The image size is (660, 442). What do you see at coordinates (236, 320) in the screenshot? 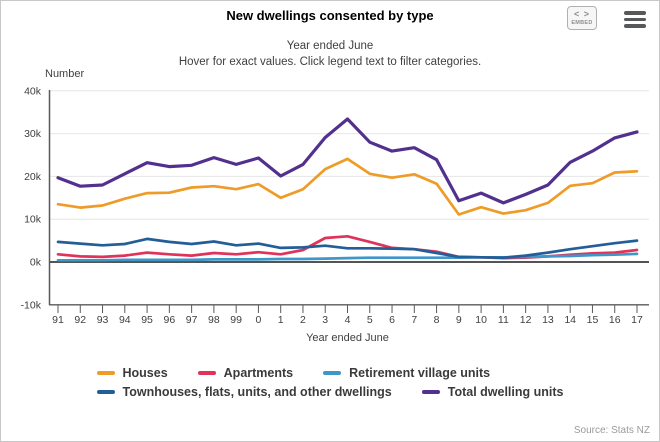
I see `x-tick-label: 99` at bounding box center [236, 320].